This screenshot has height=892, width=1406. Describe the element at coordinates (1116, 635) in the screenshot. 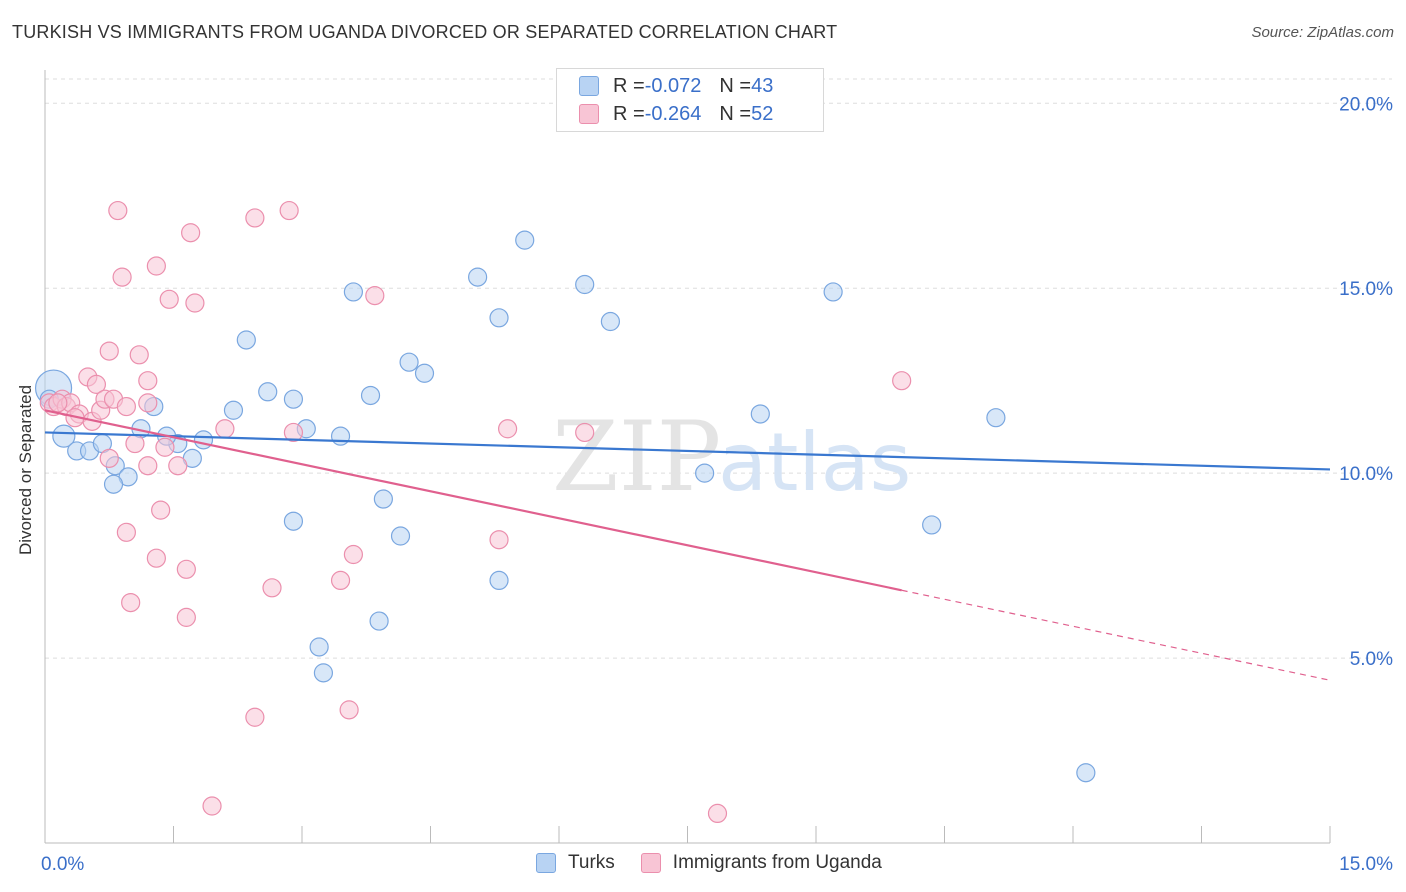

I see `uganda-trend-extension` at that location.